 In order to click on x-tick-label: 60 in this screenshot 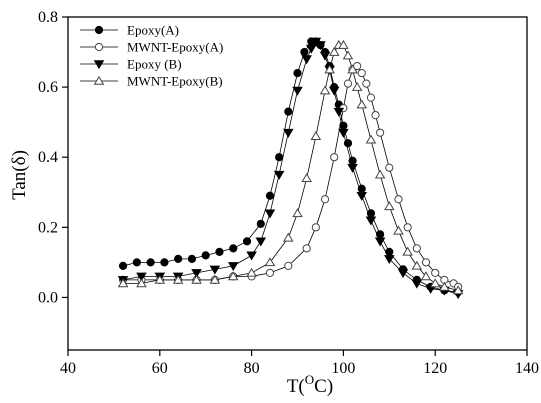, I will do `click(160, 368)`.